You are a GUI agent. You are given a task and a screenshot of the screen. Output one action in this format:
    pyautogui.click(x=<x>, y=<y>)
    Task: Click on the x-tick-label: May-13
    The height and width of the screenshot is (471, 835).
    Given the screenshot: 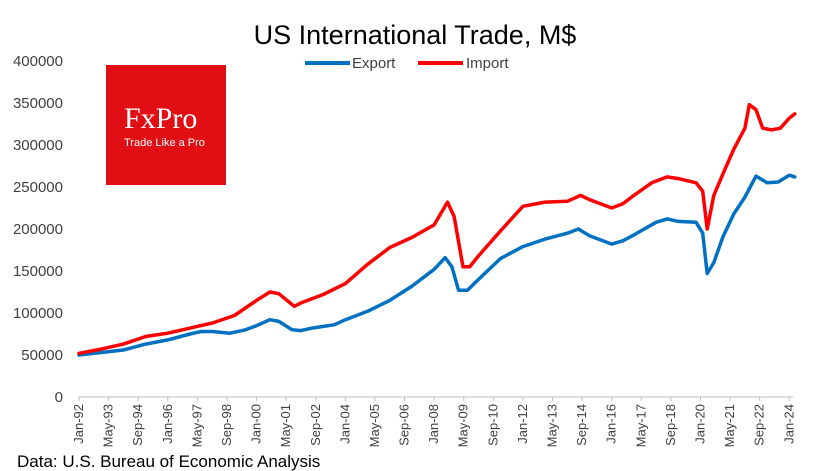 What is the action you would take?
    pyautogui.click(x=552, y=425)
    